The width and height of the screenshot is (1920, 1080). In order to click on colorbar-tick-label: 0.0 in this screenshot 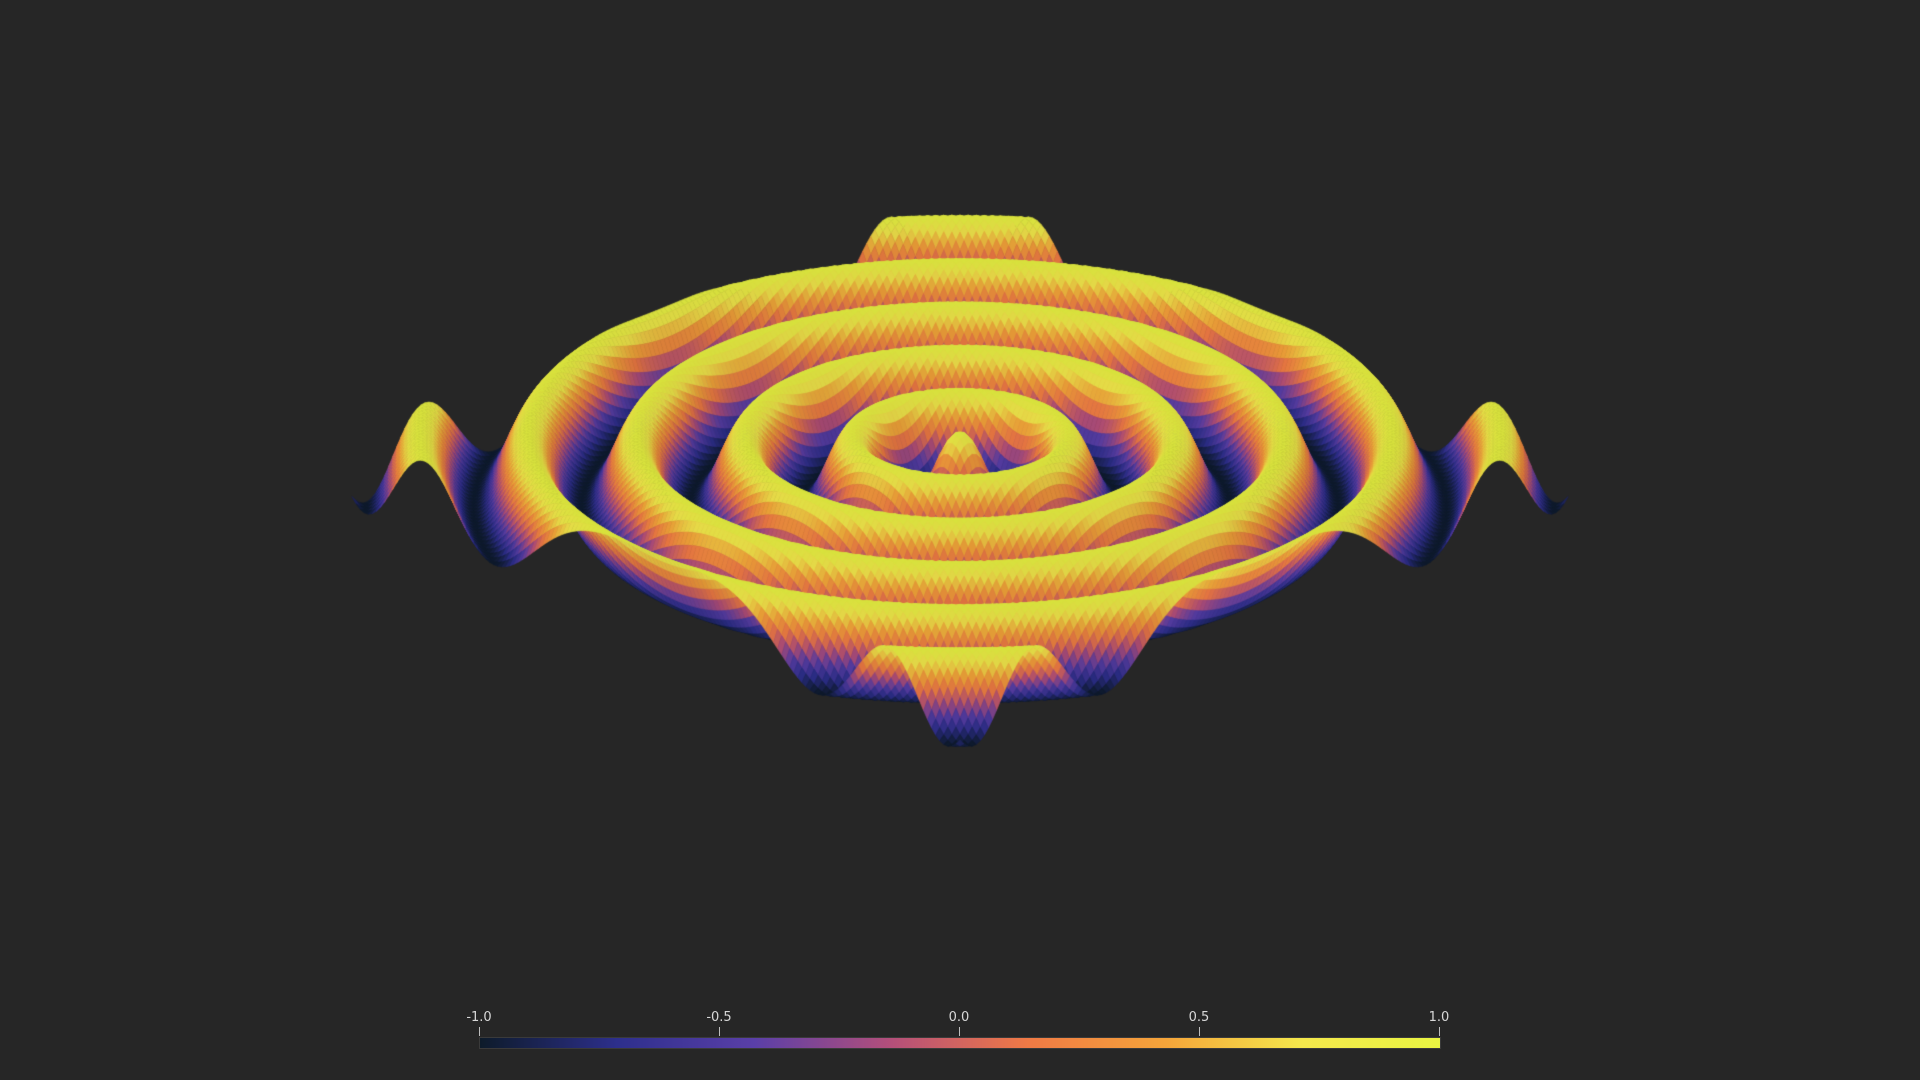, I will do `click(959, 1017)`.